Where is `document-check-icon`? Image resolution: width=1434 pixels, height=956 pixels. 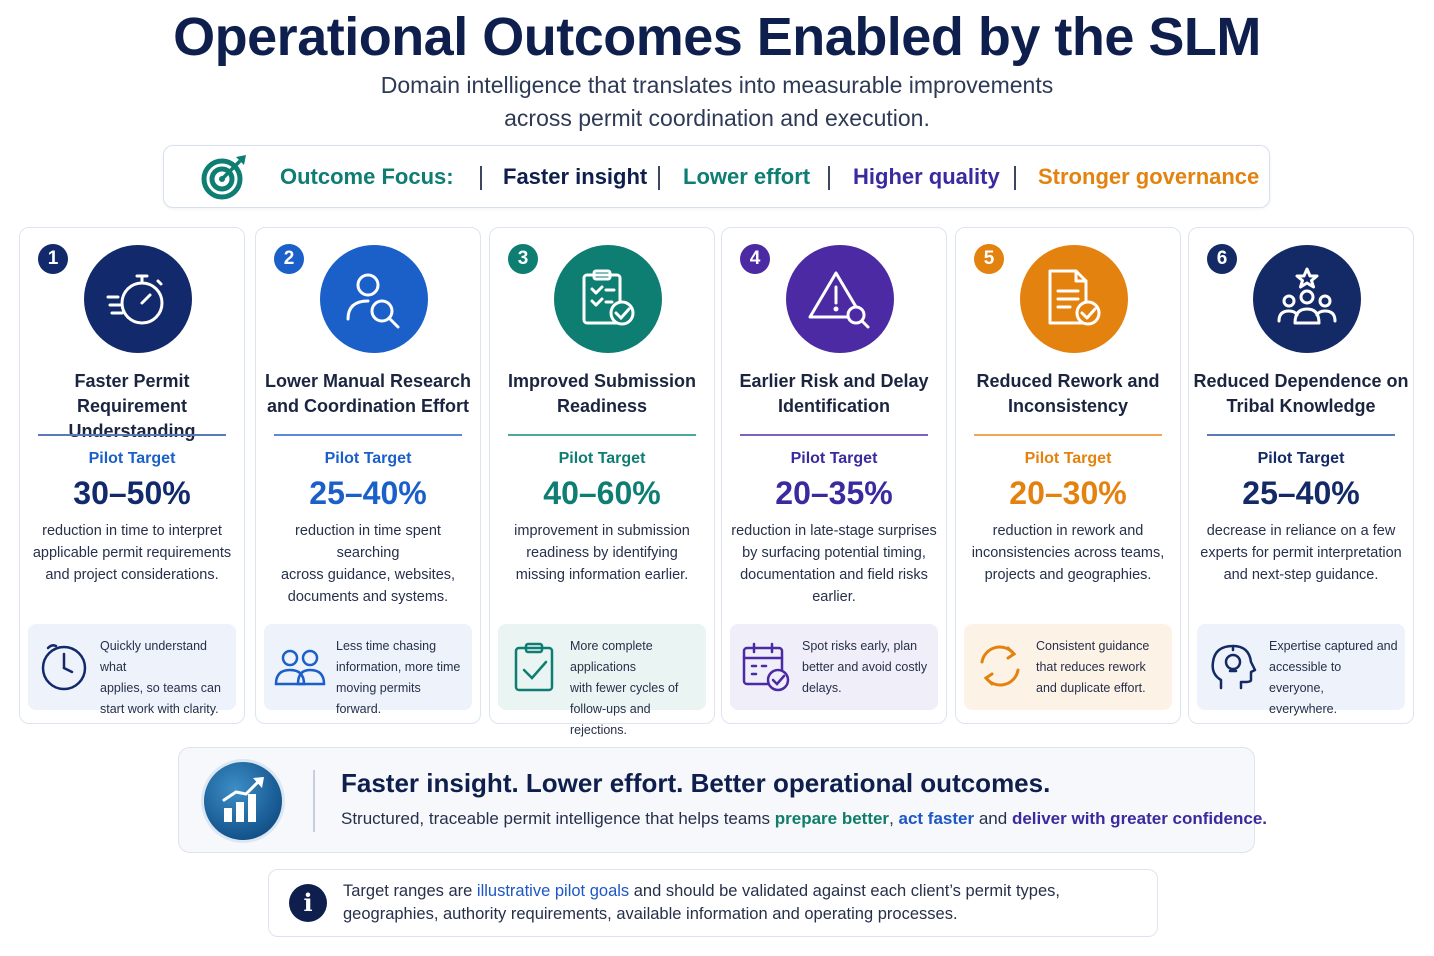
document-check-icon is located at coordinates (1074, 299).